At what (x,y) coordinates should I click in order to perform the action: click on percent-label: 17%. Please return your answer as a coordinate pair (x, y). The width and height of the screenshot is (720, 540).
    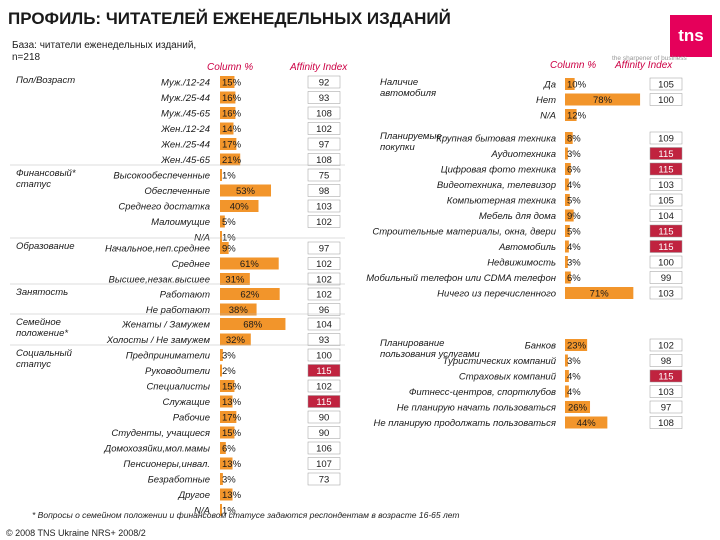
    Looking at the image, I should click on (232, 145).